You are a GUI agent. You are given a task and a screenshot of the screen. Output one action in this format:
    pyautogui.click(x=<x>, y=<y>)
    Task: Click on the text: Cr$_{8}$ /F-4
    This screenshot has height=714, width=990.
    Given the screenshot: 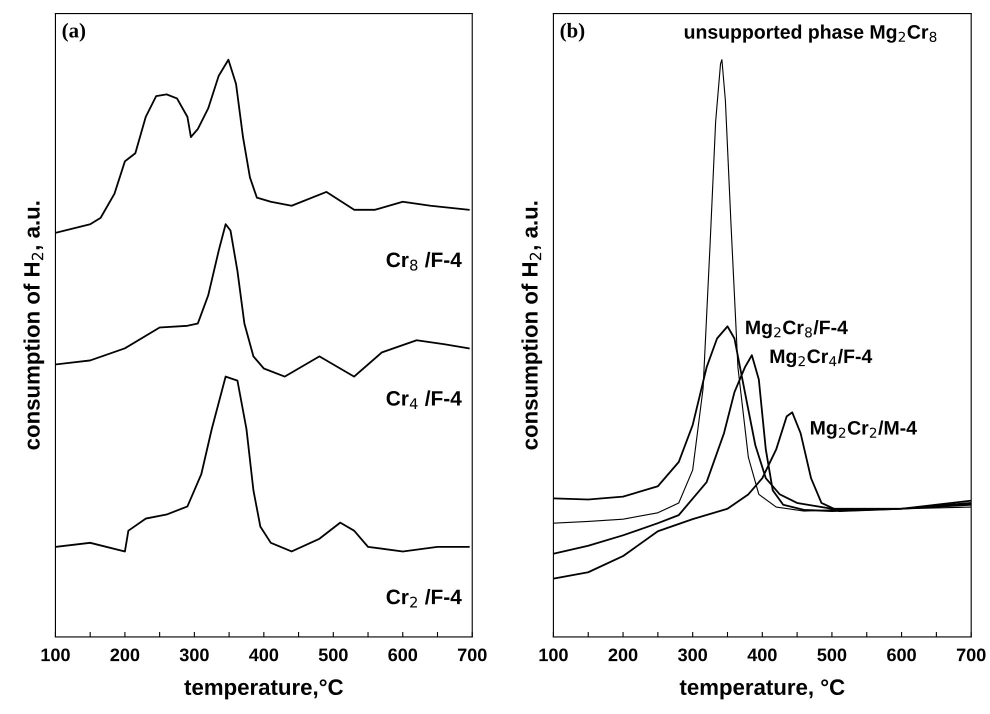 What is the action you would take?
    pyautogui.click(x=424, y=261)
    